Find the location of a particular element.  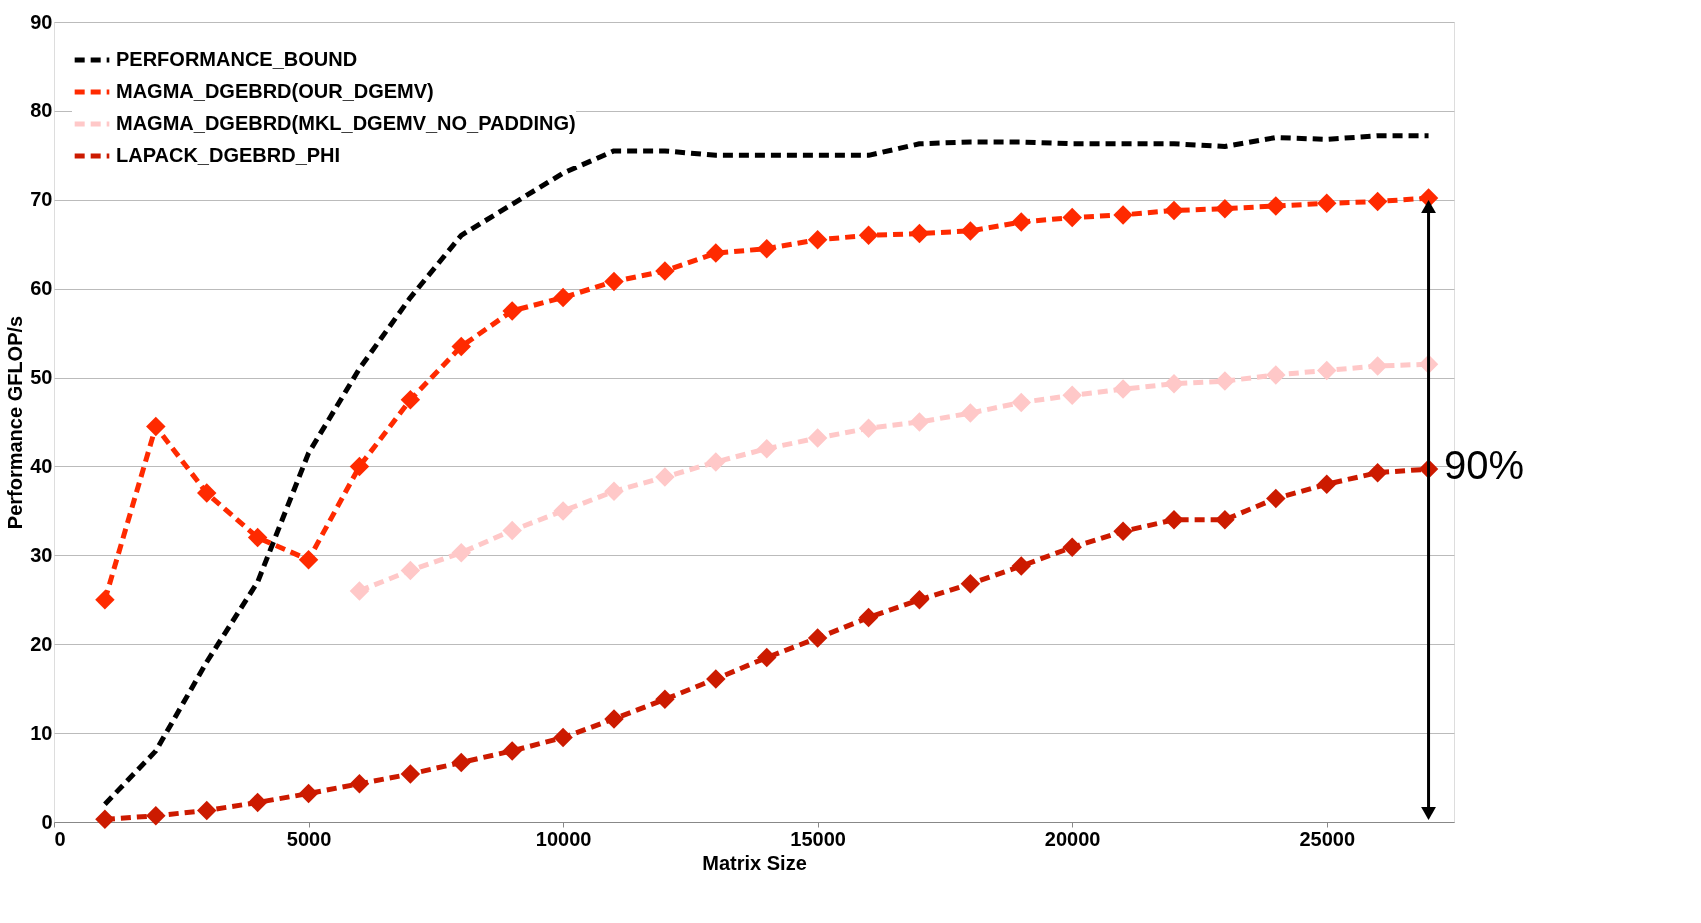

y-tick-label: 90 is located at coordinates (41, 21).